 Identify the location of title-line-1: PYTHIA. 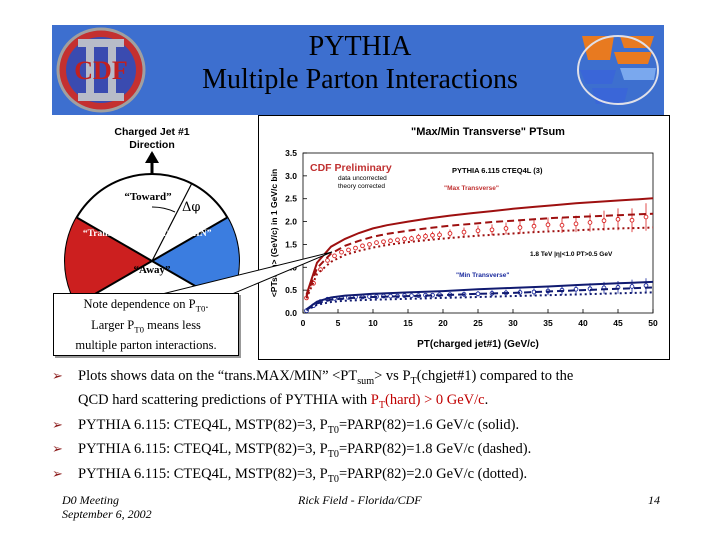
(360, 46).